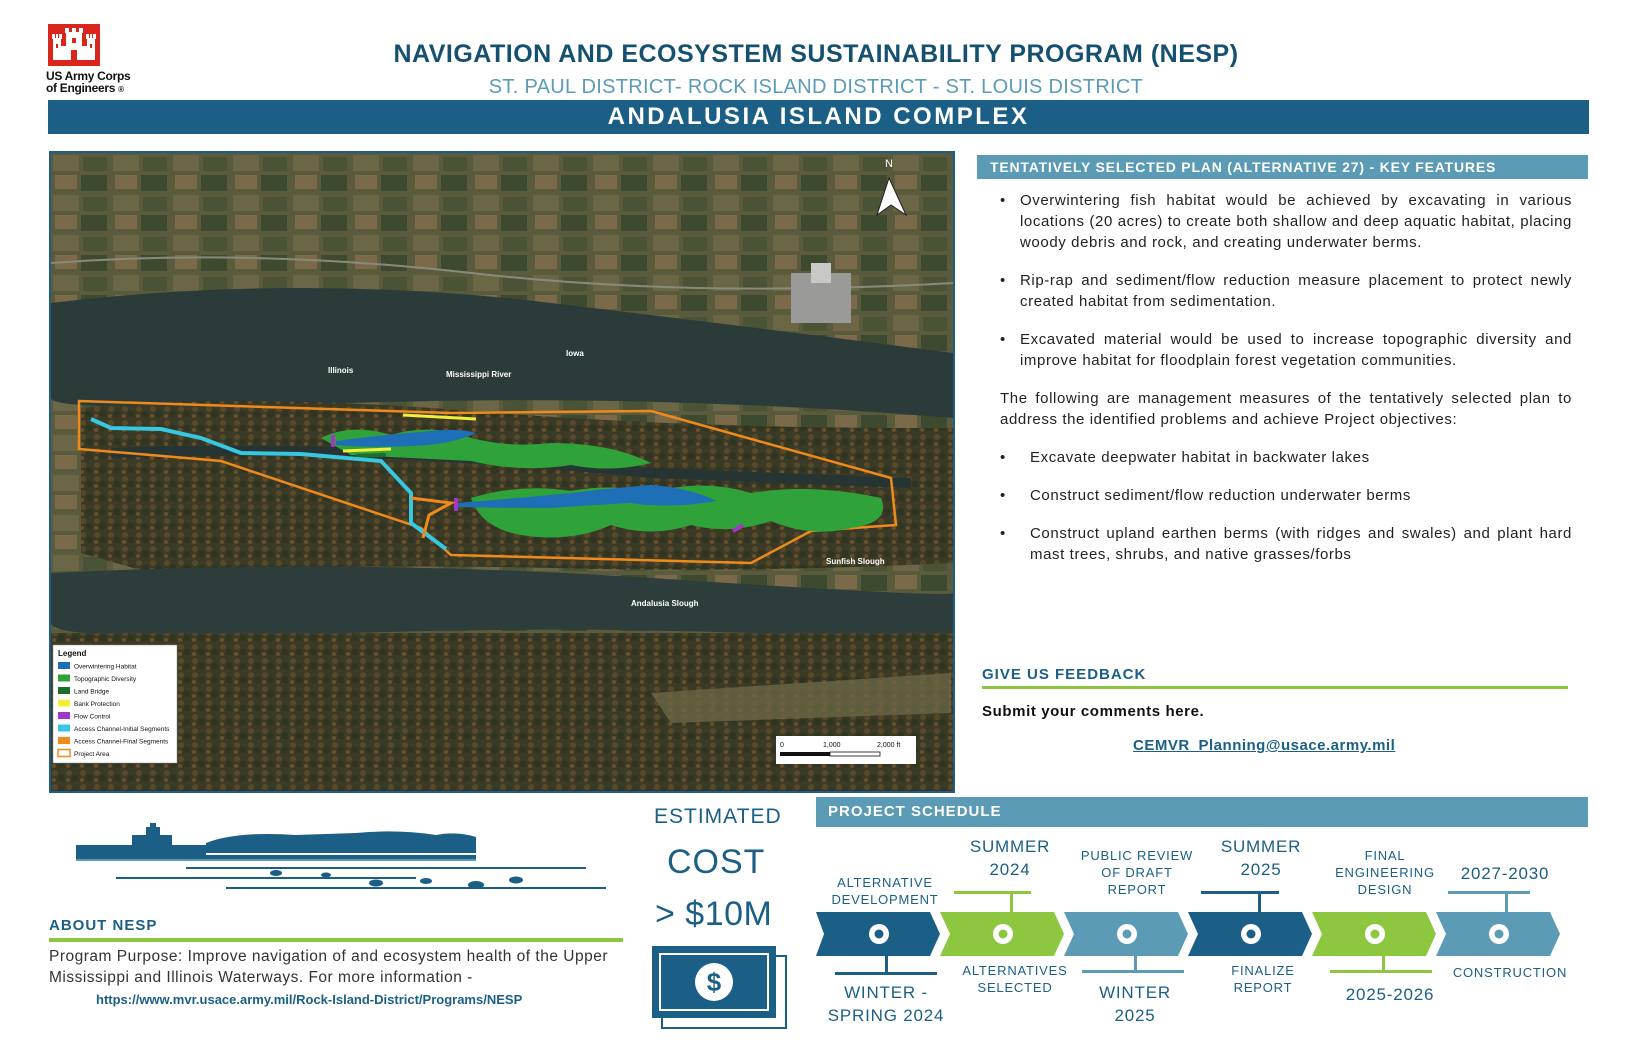 The width and height of the screenshot is (1632, 1056). What do you see at coordinates (1135, 1004) in the screenshot?
I see `schedule-bottom-label: WINTER 2025` at bounding box center [1135, 1004].